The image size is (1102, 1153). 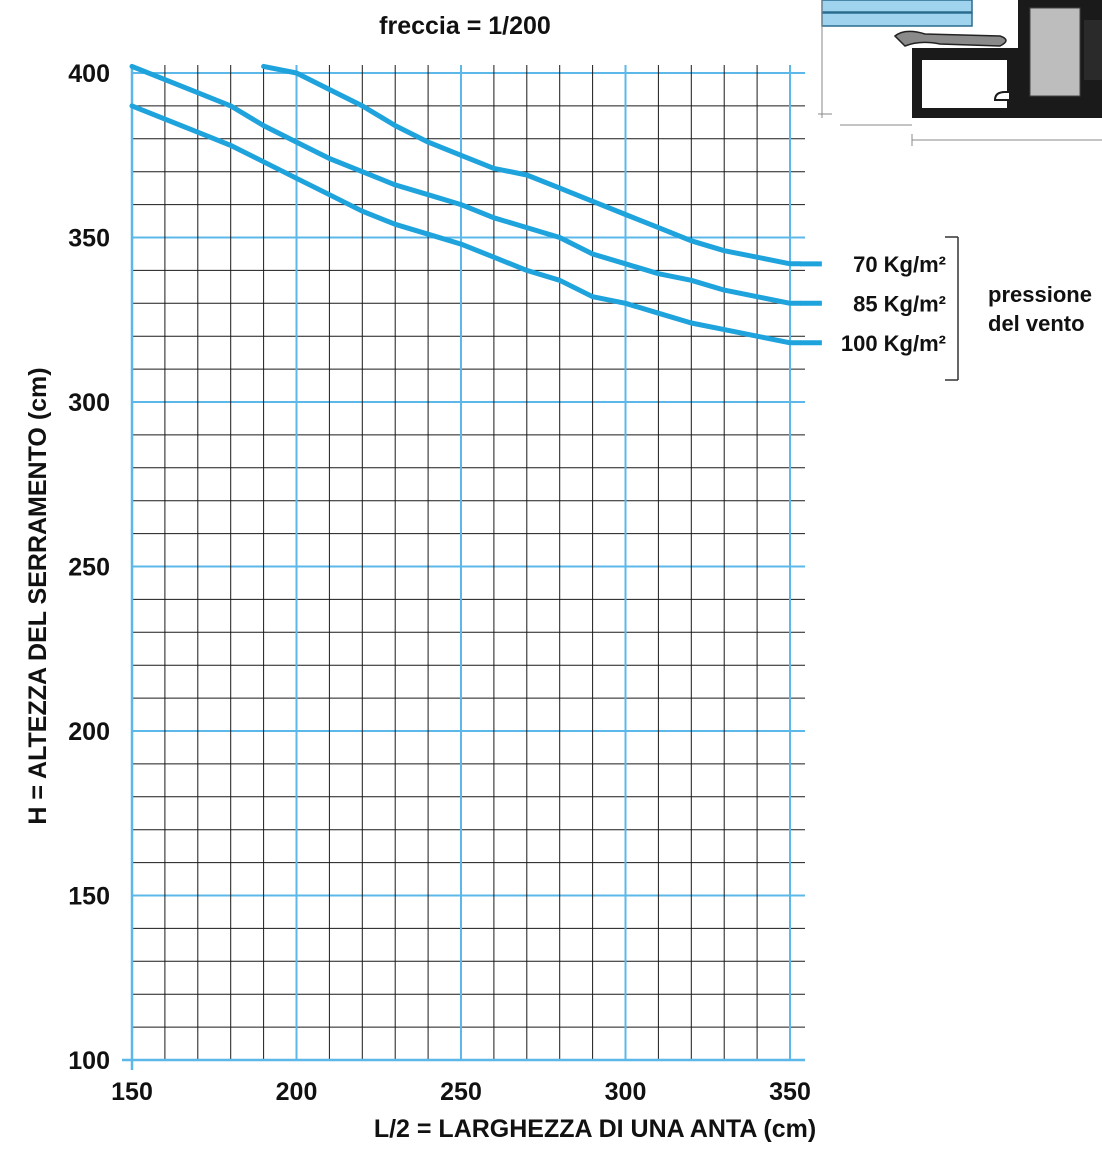 I want to click on y-tick-label: 200, so click(x=89, y=732).